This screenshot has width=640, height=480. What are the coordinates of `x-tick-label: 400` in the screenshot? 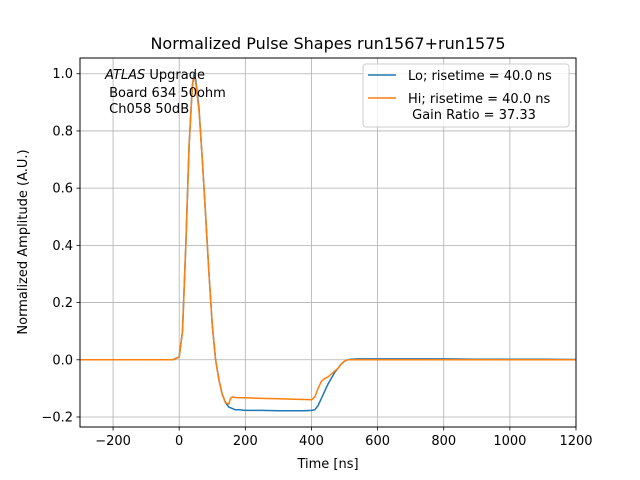 It's located at (311, 441).